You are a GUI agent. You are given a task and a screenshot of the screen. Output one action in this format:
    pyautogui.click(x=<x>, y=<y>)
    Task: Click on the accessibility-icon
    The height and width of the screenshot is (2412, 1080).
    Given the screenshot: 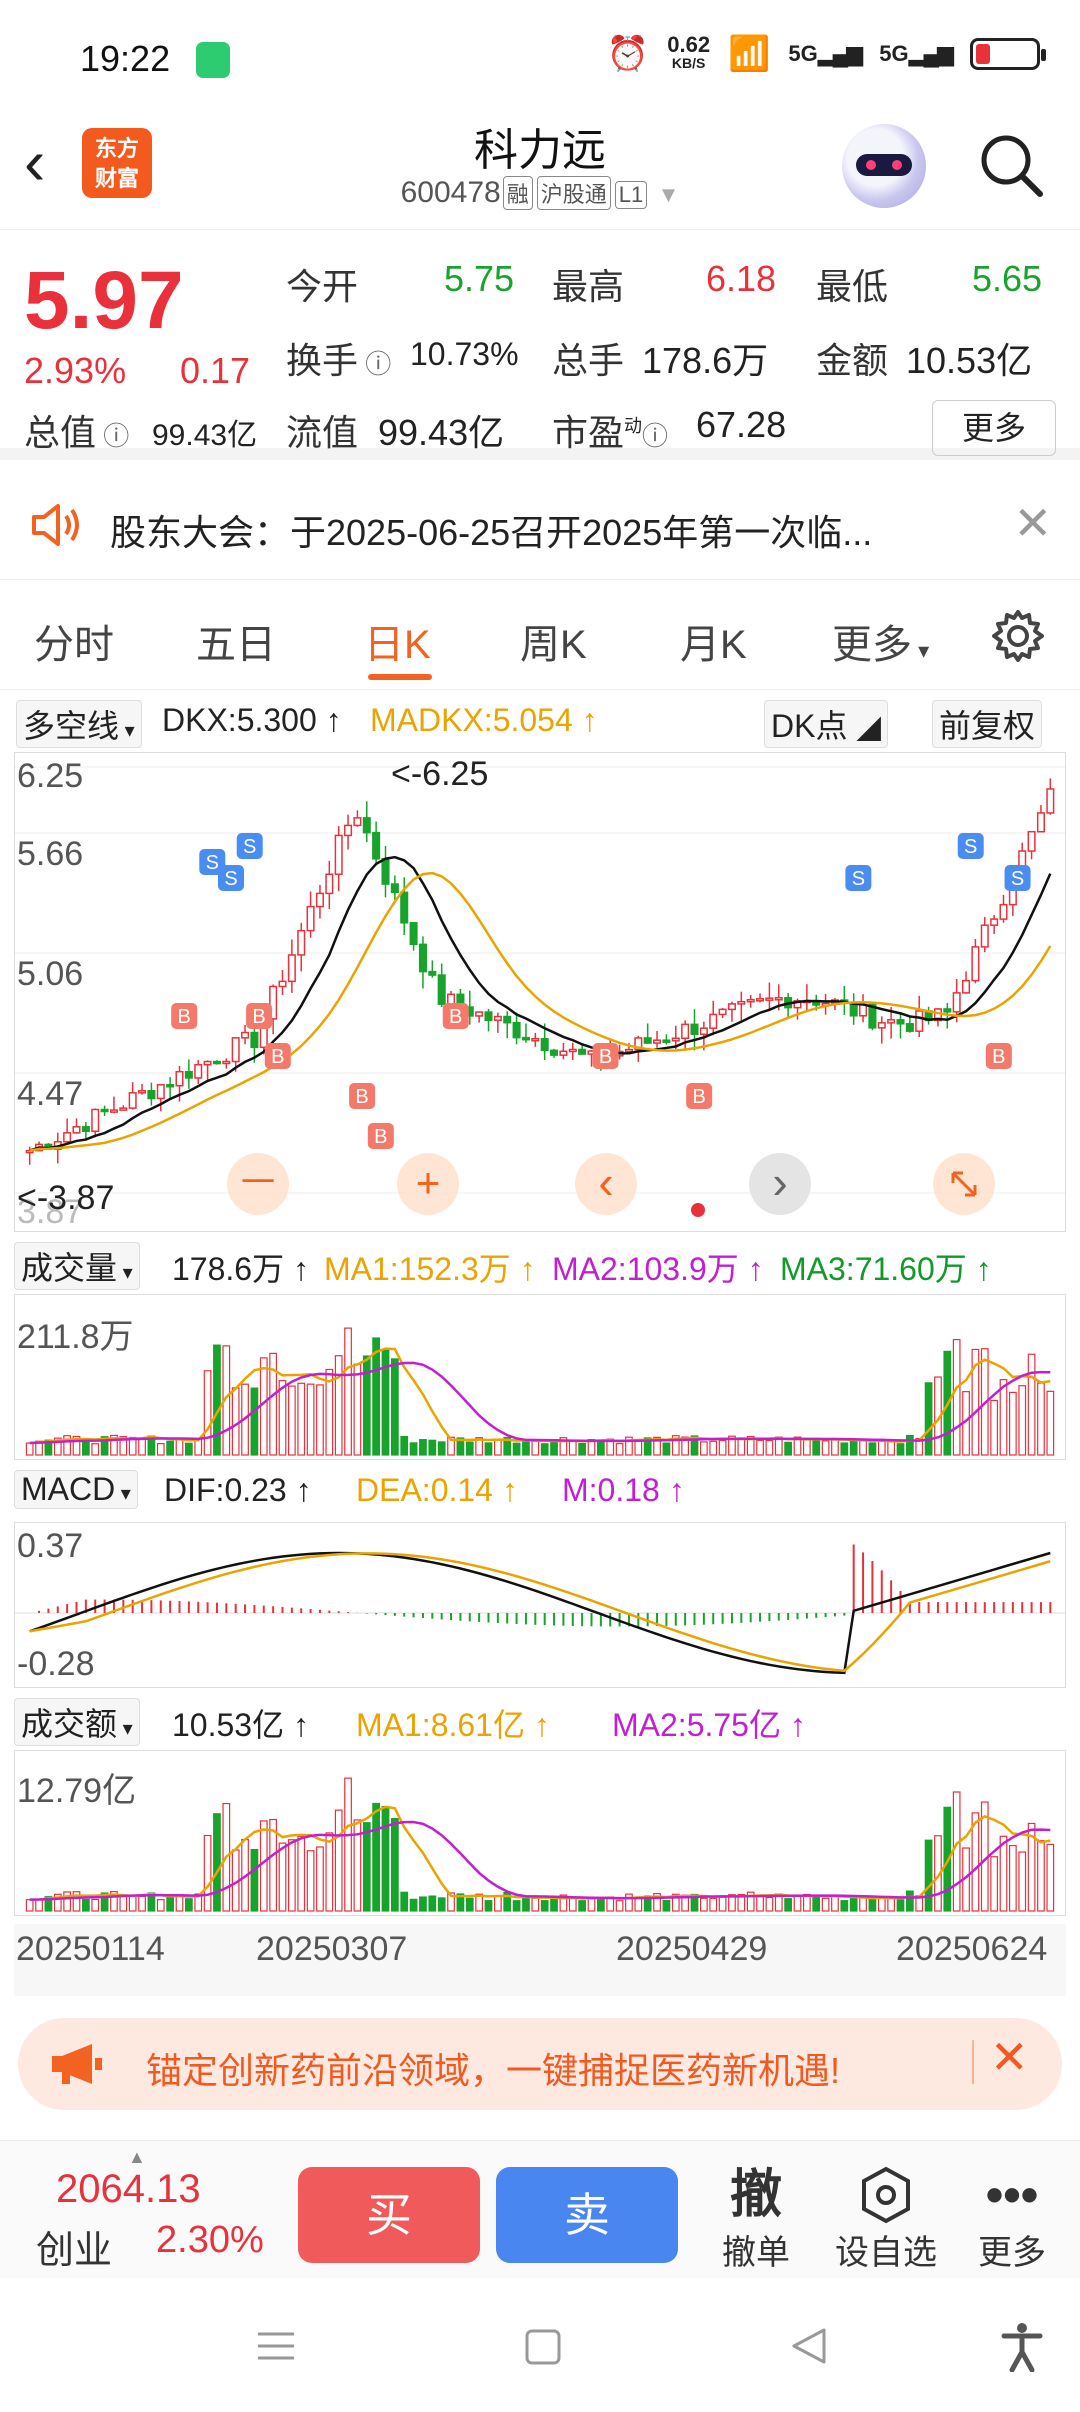 What is the action you would take?
    pyautogui.click(x=1022, y=2349)
    